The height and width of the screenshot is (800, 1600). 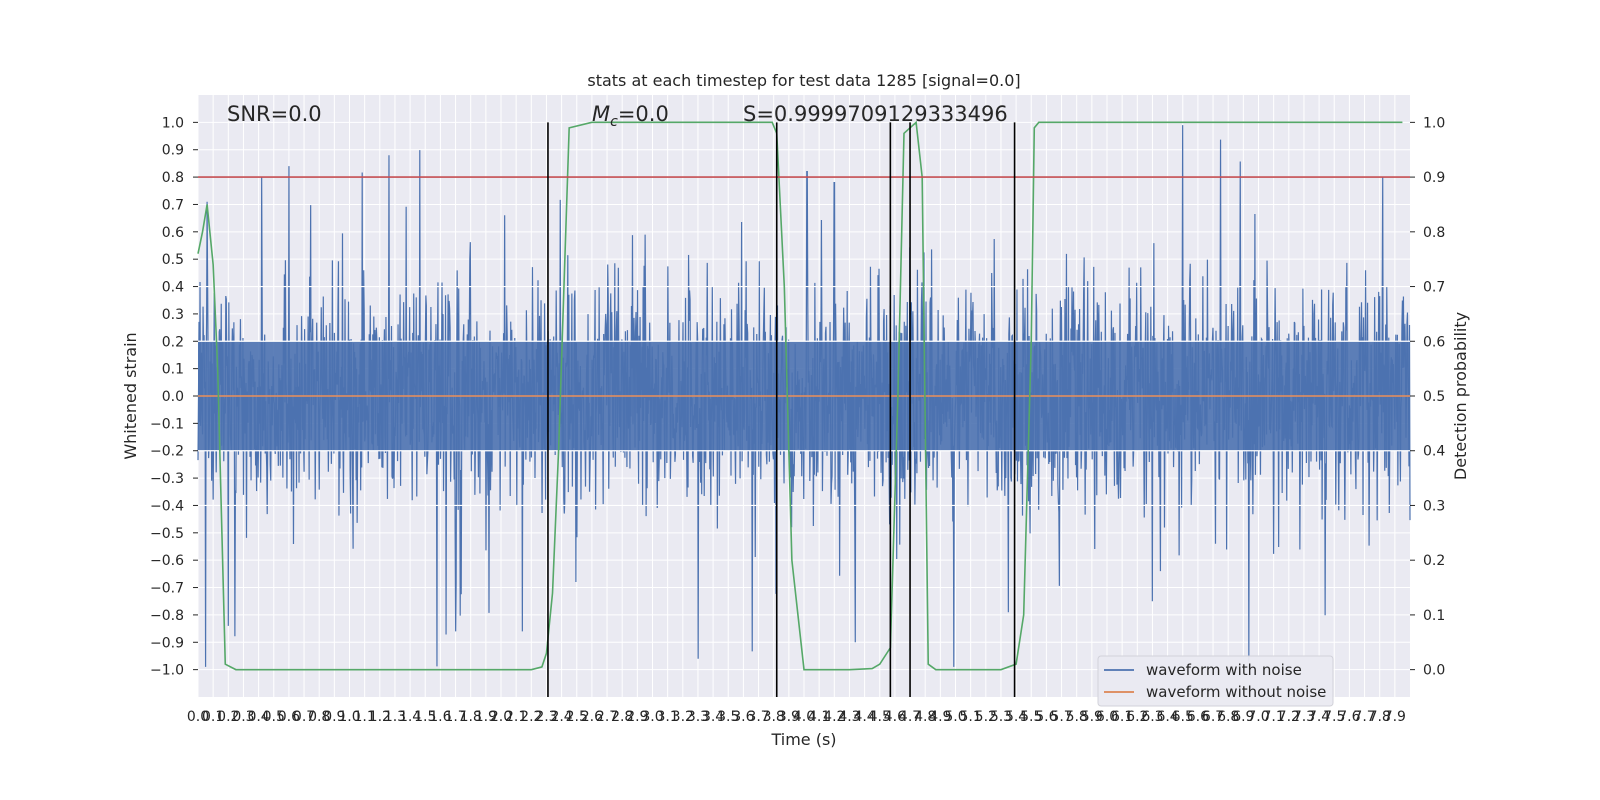 I want to click on x-tick-label: 0.4, so click(x=258, y=717).